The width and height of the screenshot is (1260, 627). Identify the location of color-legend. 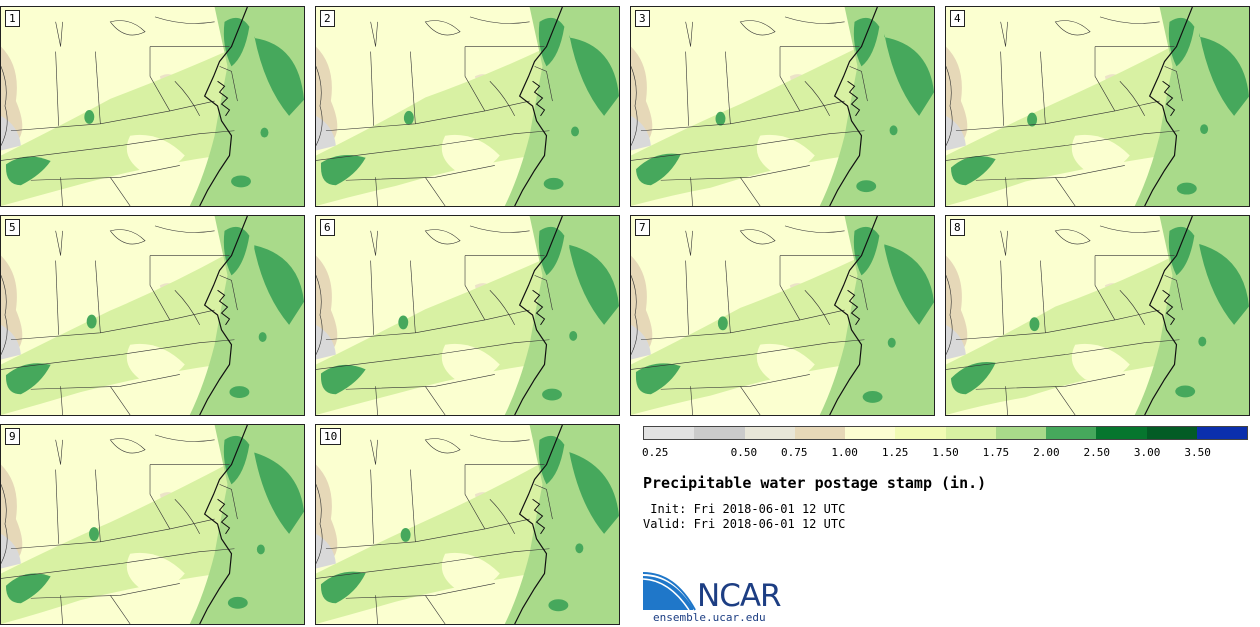
(945, 433).